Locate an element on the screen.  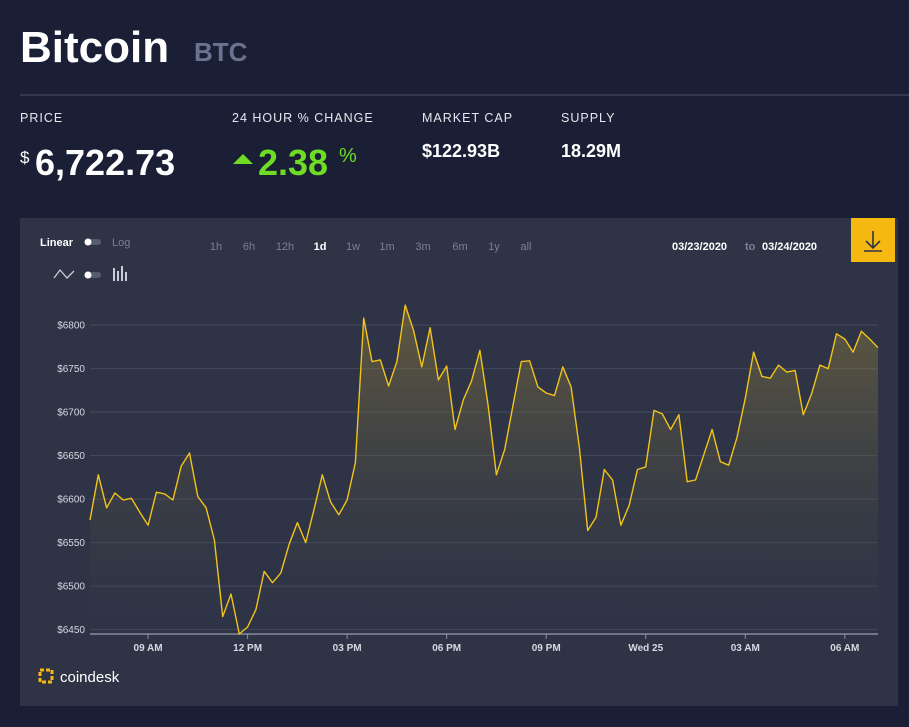
change: 2.38 is located at coordinates (293, 162).